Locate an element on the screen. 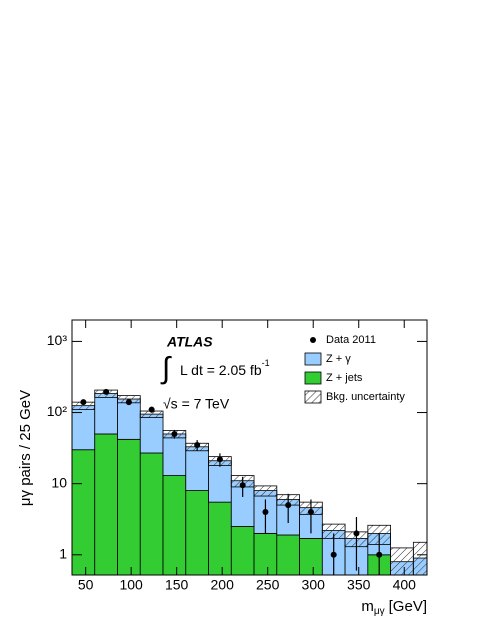  x-tick-label: 50 is located at coordinates (86, 585).